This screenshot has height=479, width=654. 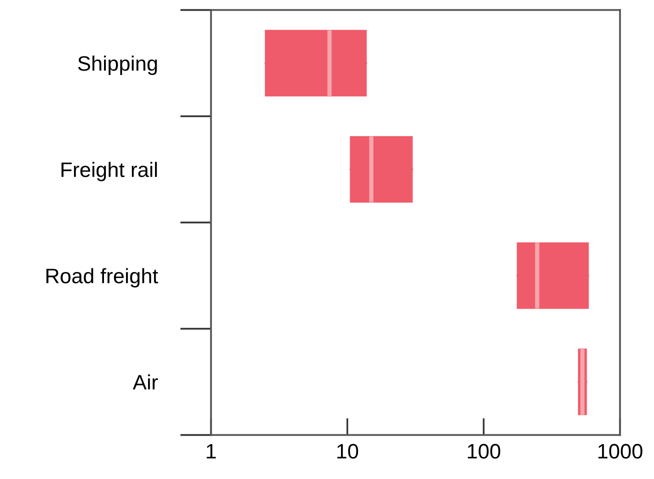 I want to click on y-tick-label: Freight rail, so click(x=109, y=172).